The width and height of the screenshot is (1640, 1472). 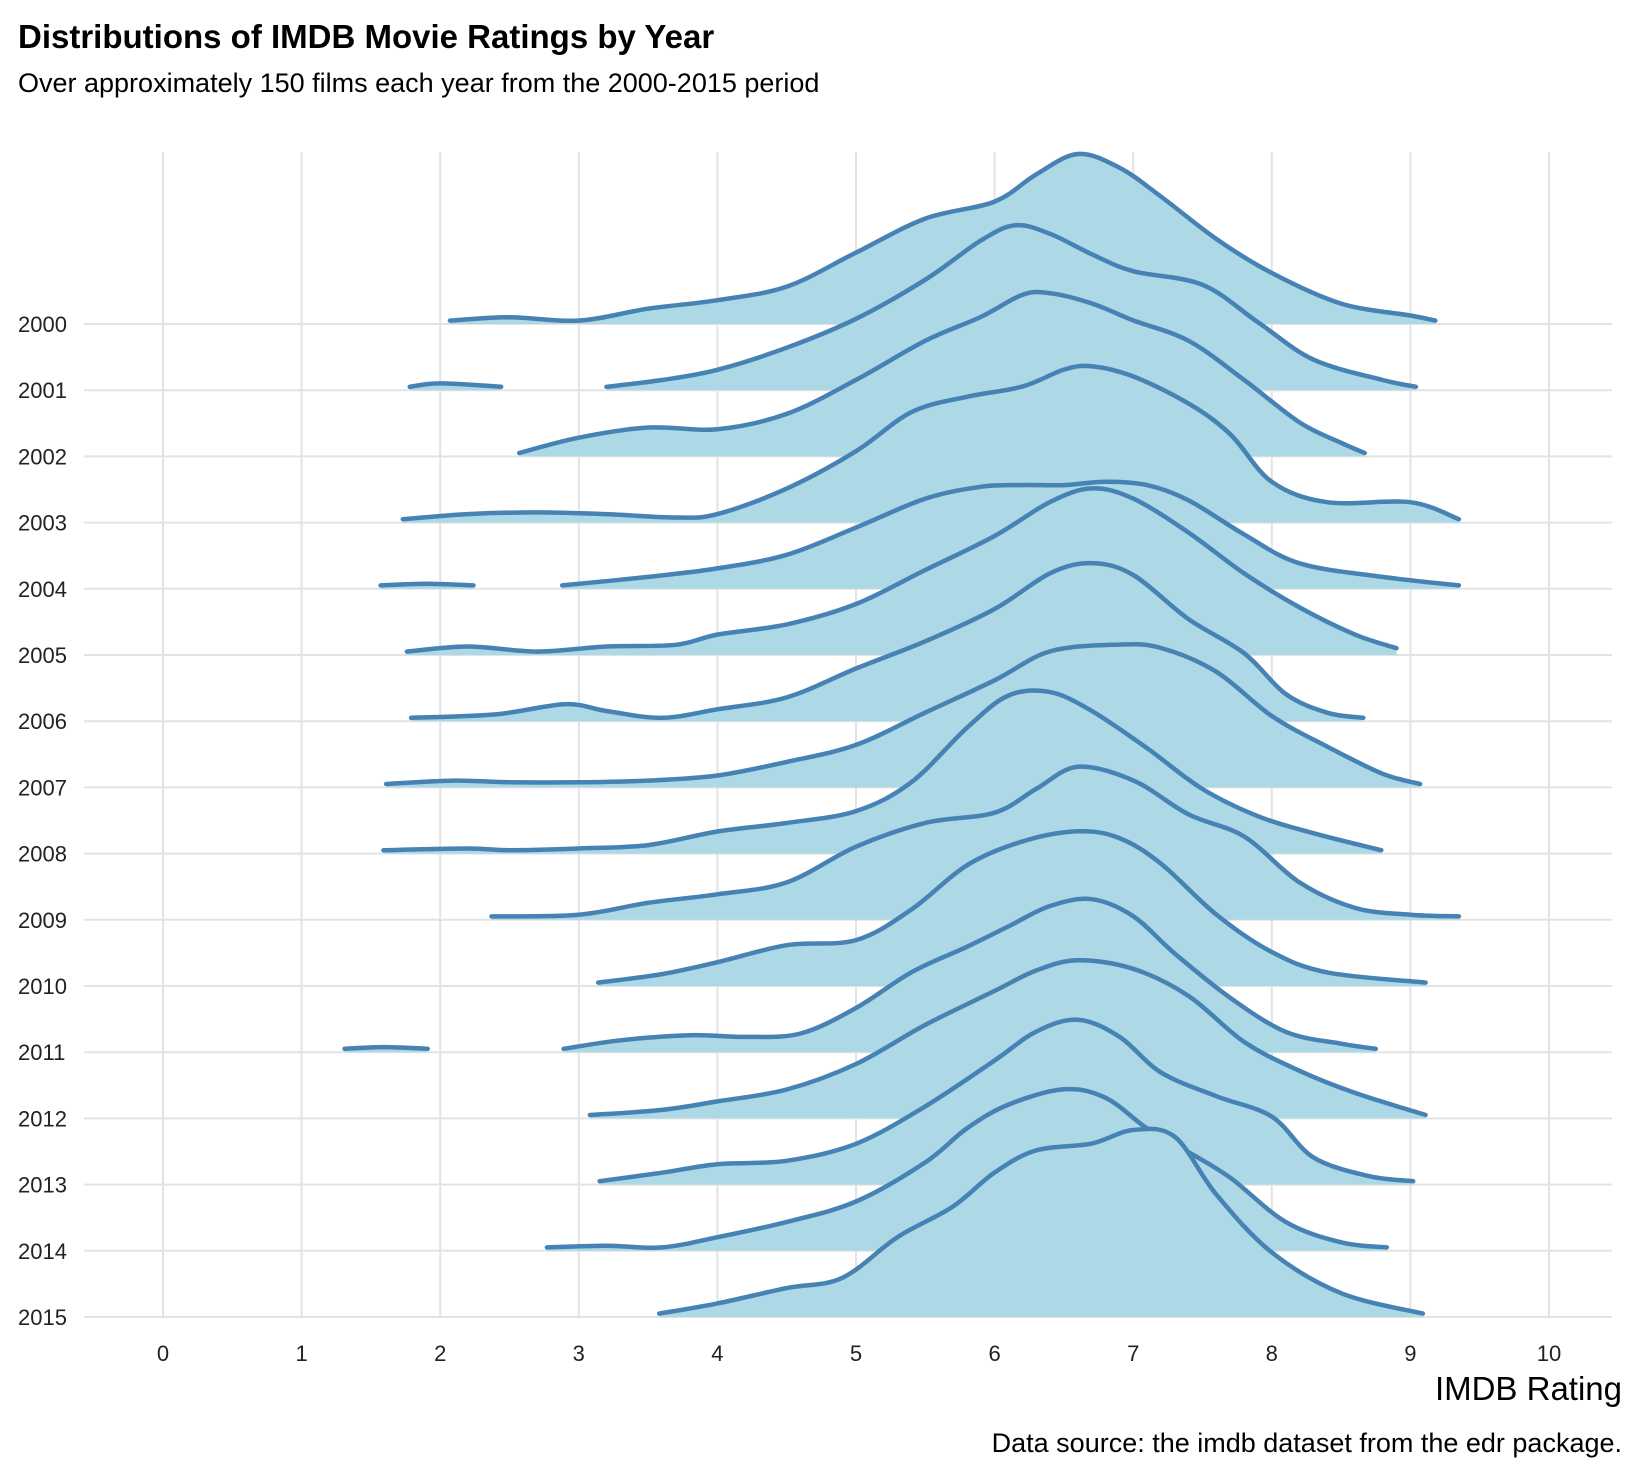 What do you see at coordinates (440, 1353) in the screenshot?
I see `x-tick-label: 2` at bounding box center [440, 1353].